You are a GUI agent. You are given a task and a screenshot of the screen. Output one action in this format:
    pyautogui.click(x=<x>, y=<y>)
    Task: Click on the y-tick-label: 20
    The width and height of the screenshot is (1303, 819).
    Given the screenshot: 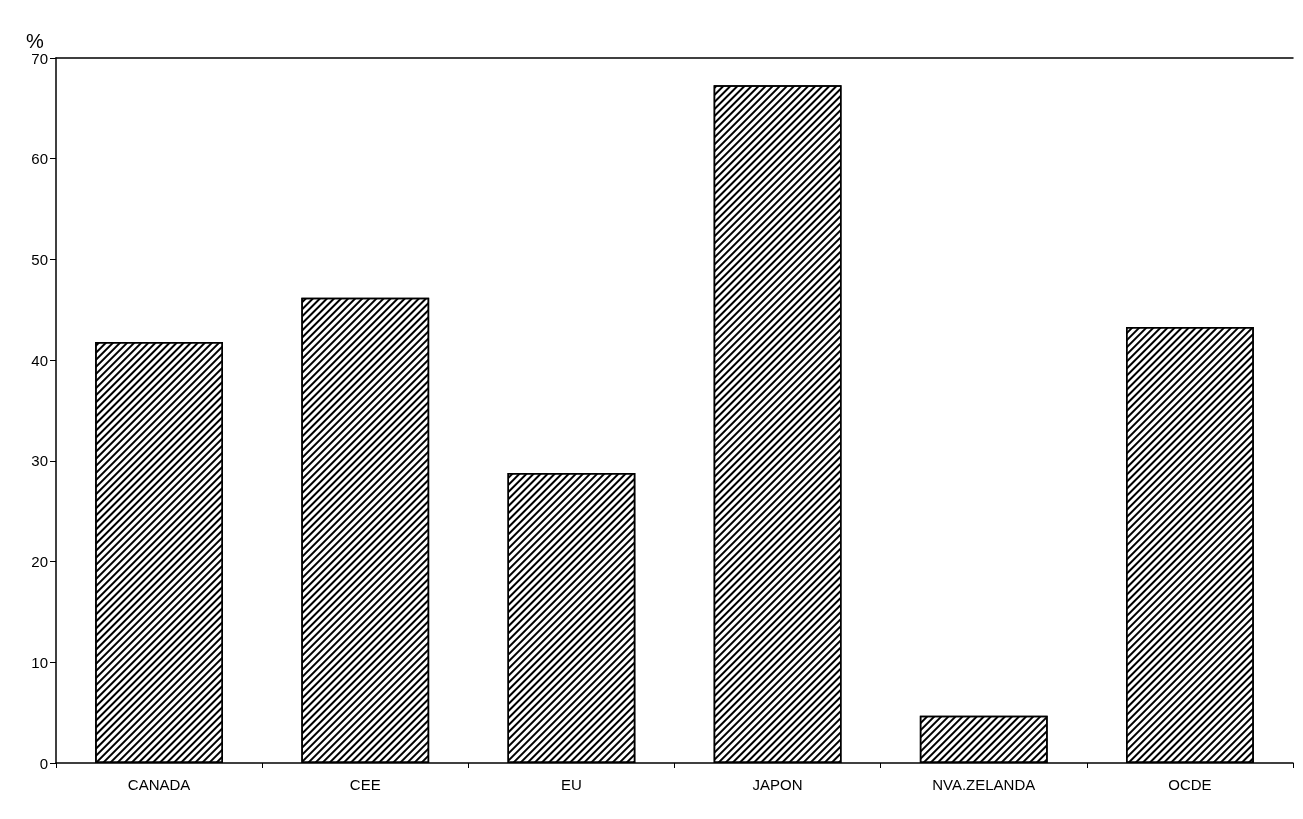 What is the action you would take?
    pyautogui.click(x=39, y=562)
    